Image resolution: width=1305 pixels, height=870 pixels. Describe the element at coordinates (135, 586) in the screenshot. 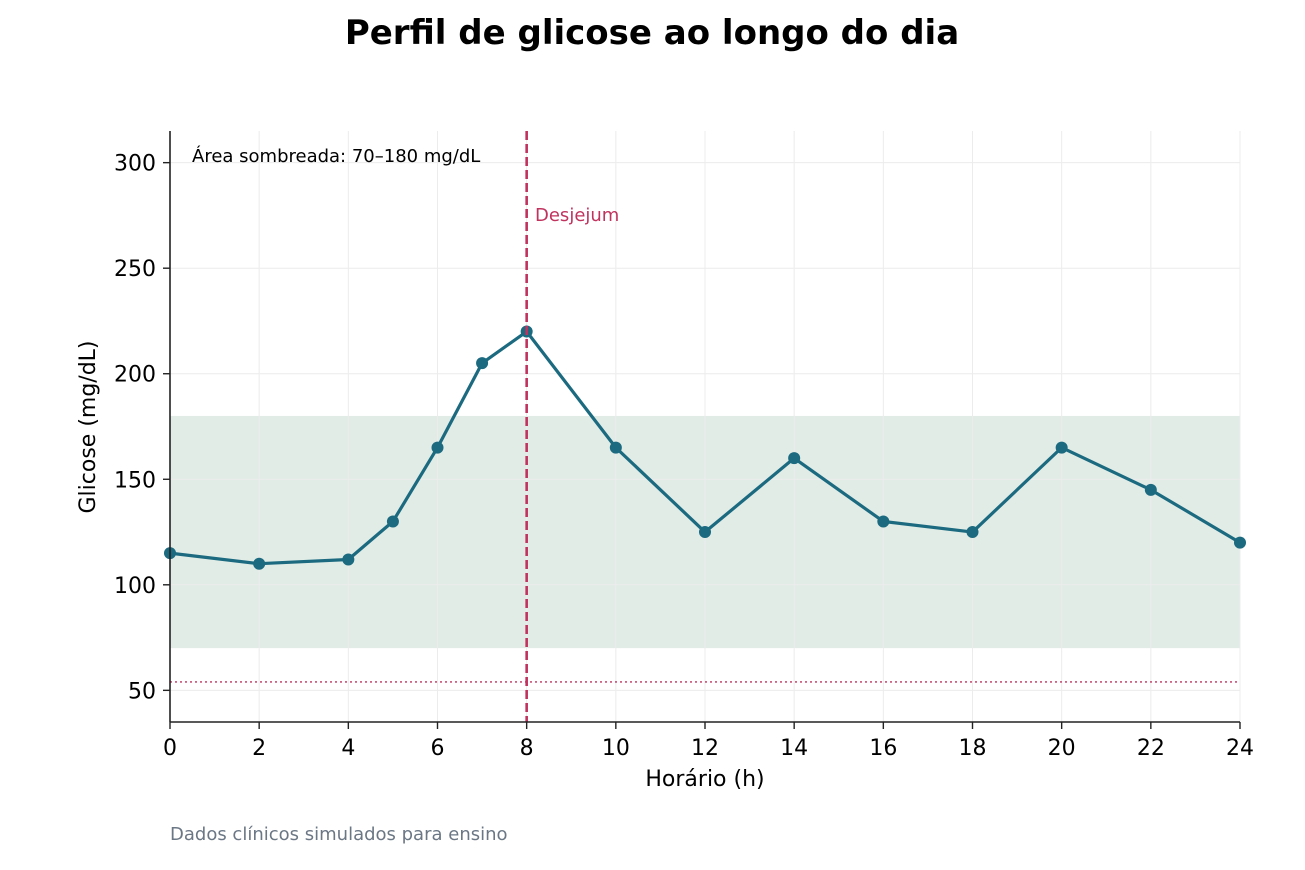

I see `y-tick-label: 100` at that location.